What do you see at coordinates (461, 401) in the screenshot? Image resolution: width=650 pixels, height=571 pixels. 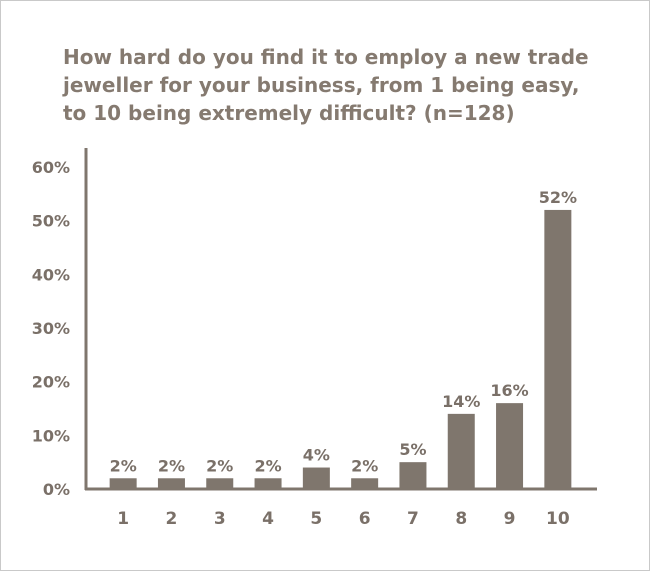 I see `data-label-8: 14%` at bounding box center [461, 401].